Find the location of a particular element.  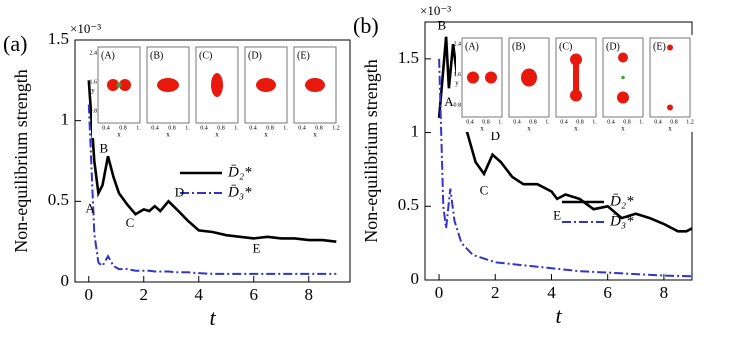

inset-frame is located at coordinates (670, 77).